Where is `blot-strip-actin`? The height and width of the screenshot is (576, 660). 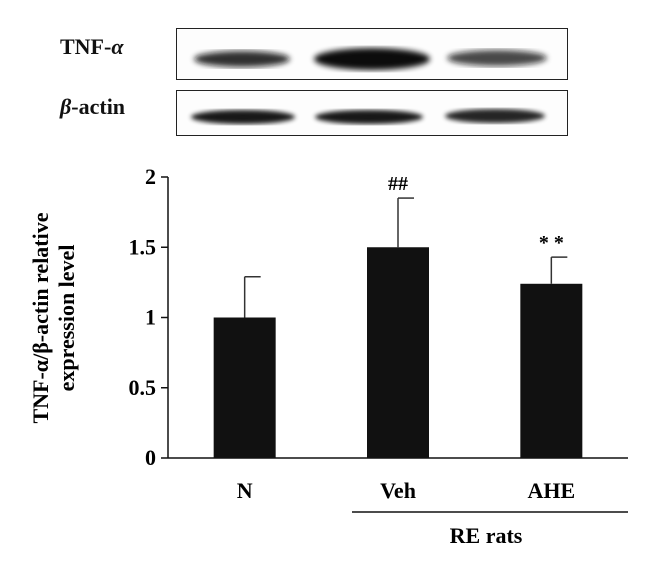
blot-strip-actin is located at coordinates (372, 113).